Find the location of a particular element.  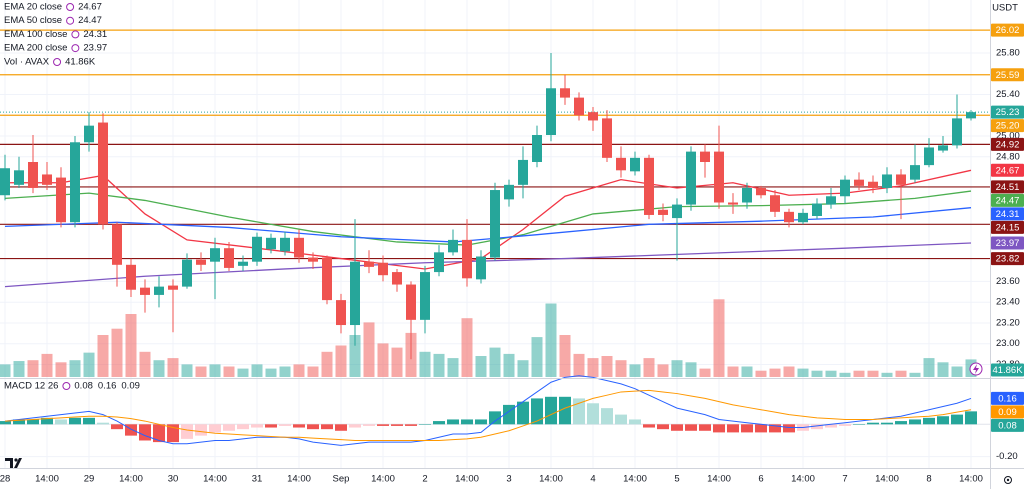

price-tag-label: 0.09 is located at coordinates (1007, 412).